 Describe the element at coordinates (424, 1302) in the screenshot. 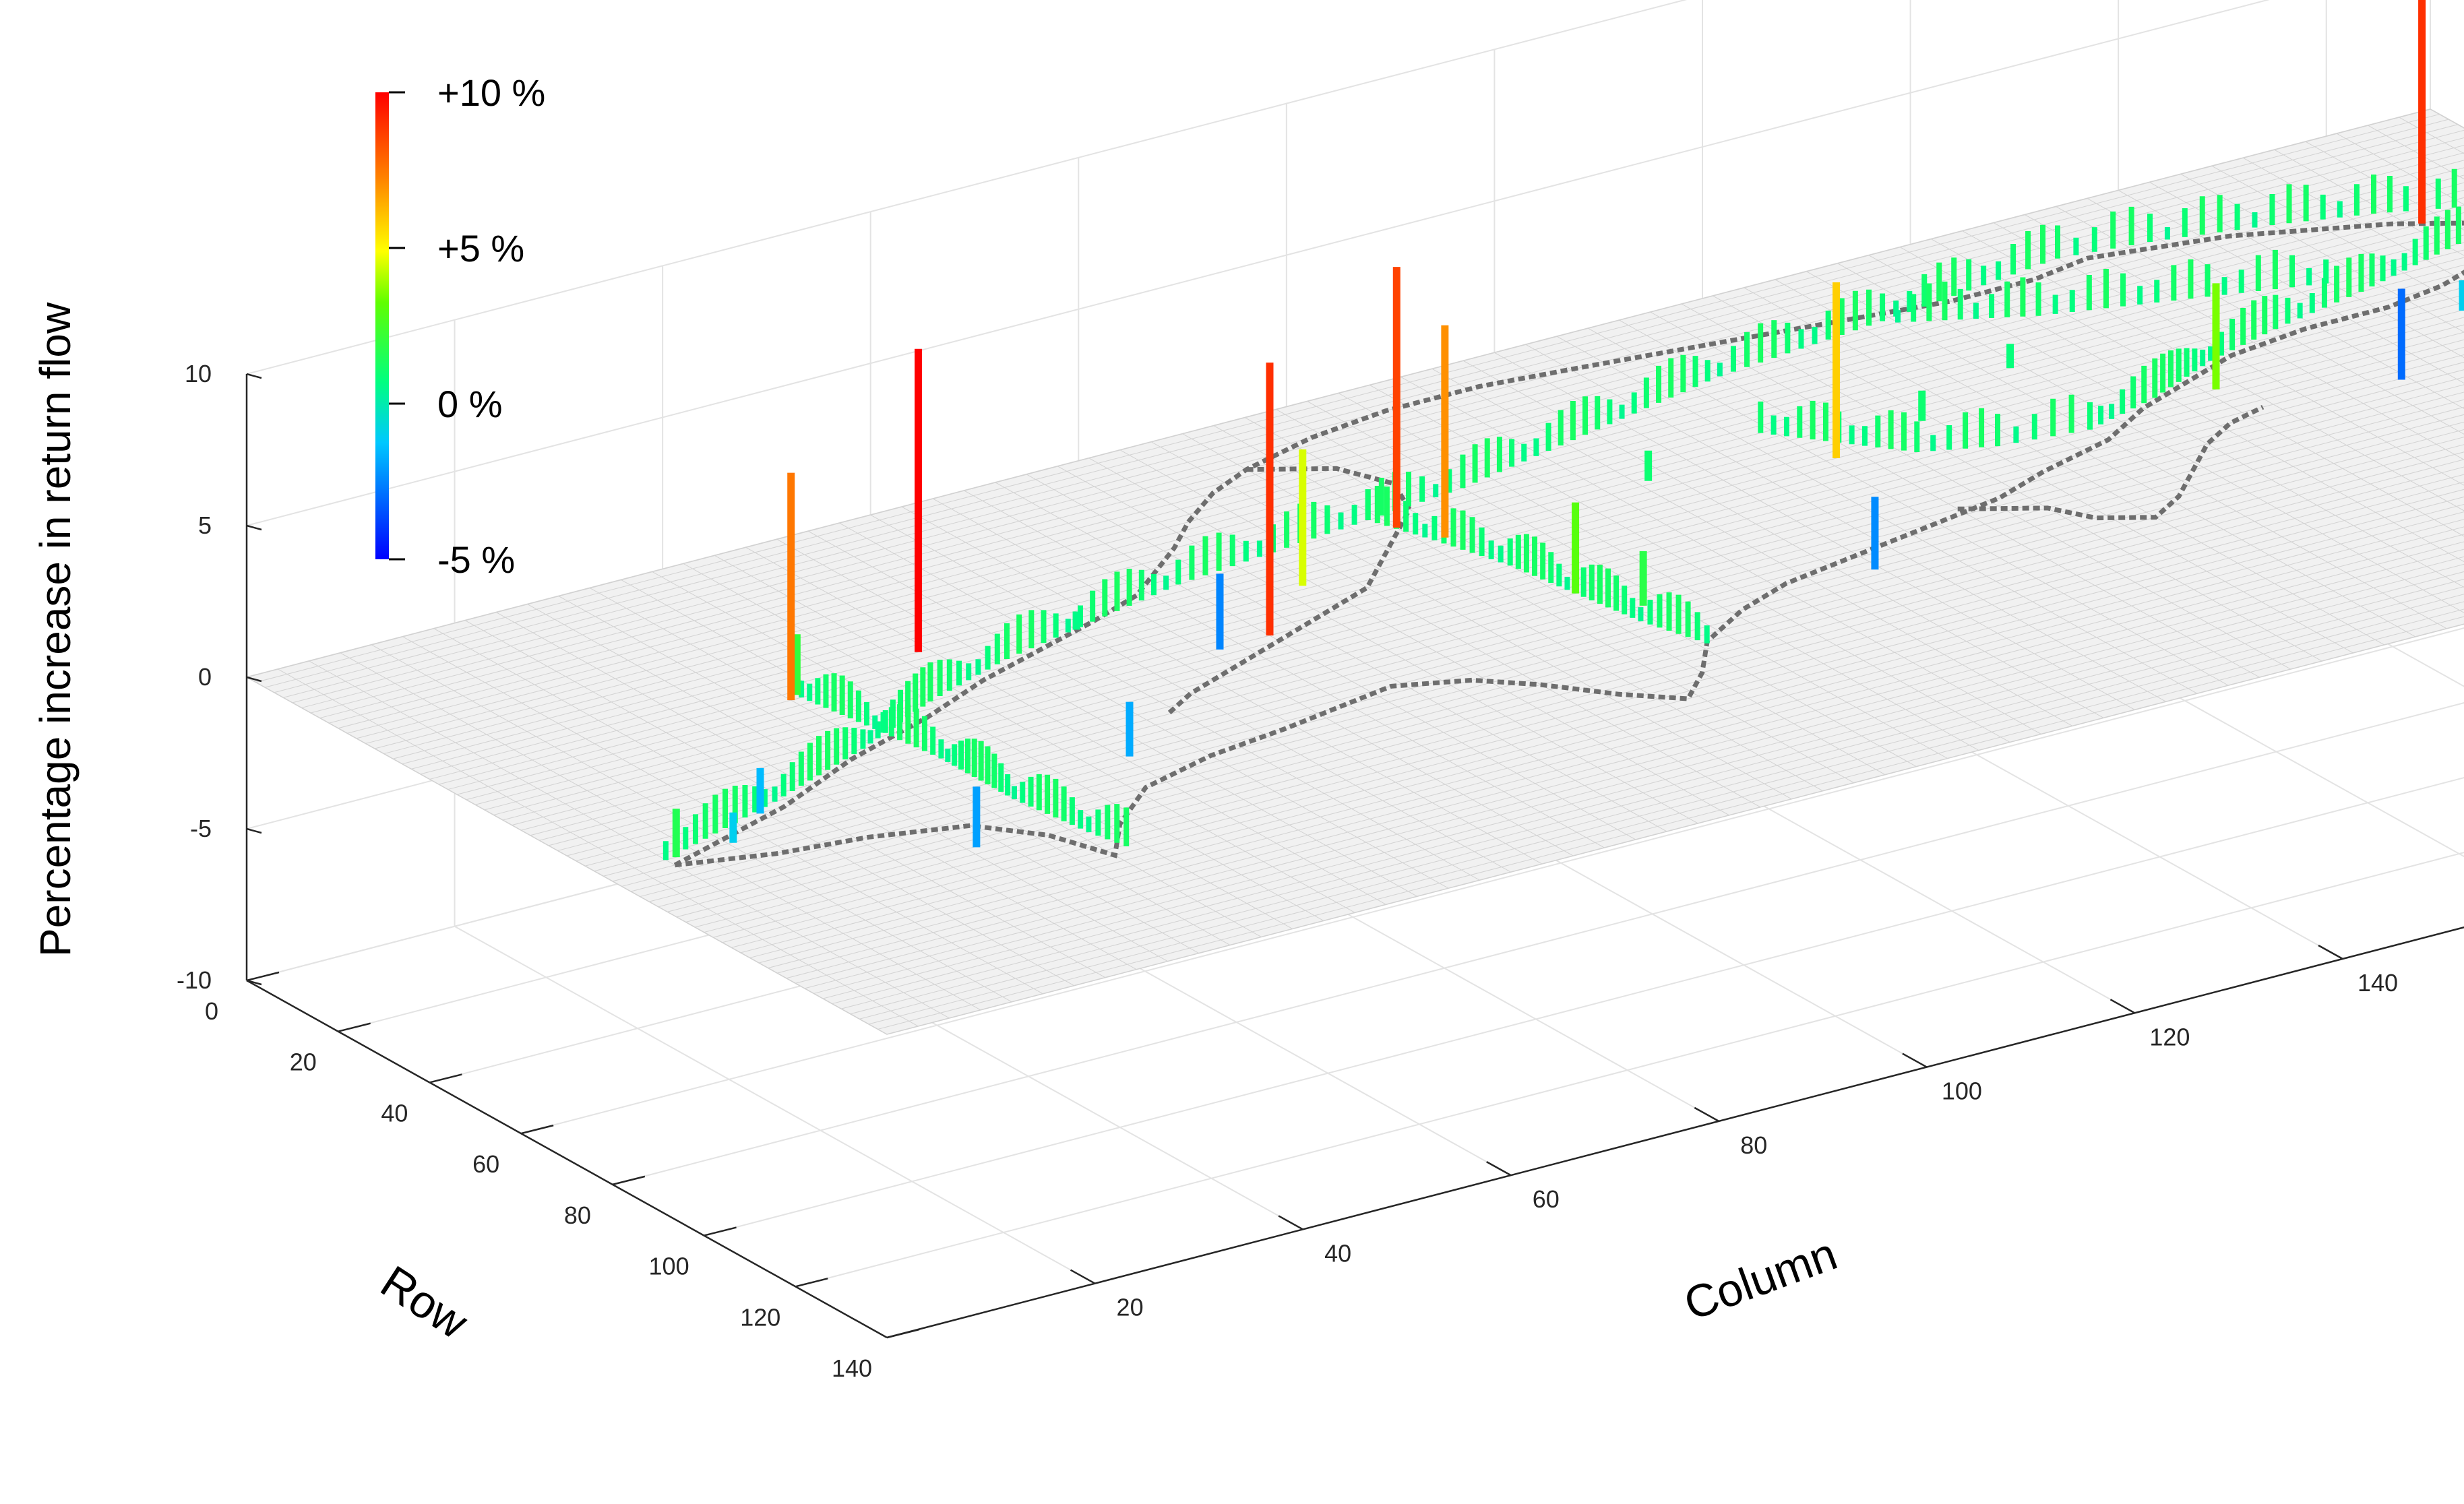

I see `y-axis-title: Row` at that location.